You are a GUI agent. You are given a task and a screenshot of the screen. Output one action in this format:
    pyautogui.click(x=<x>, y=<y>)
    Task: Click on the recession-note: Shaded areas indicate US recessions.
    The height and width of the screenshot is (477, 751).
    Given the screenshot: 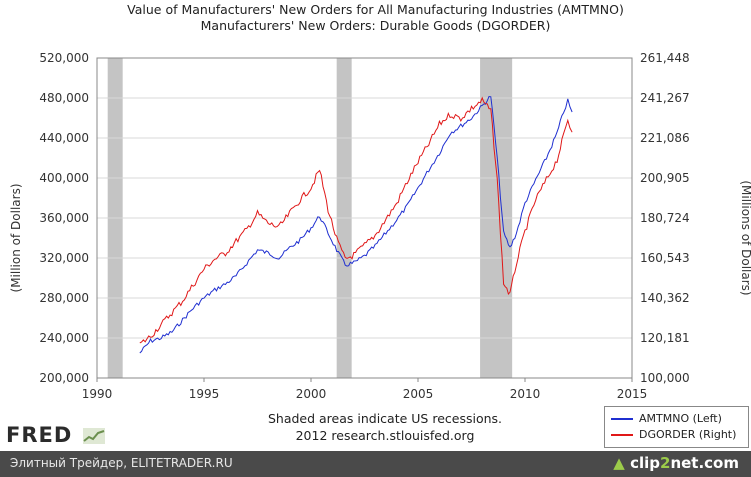 What is the action you would take?
    pyautogui.click(x=385, y=418)
    